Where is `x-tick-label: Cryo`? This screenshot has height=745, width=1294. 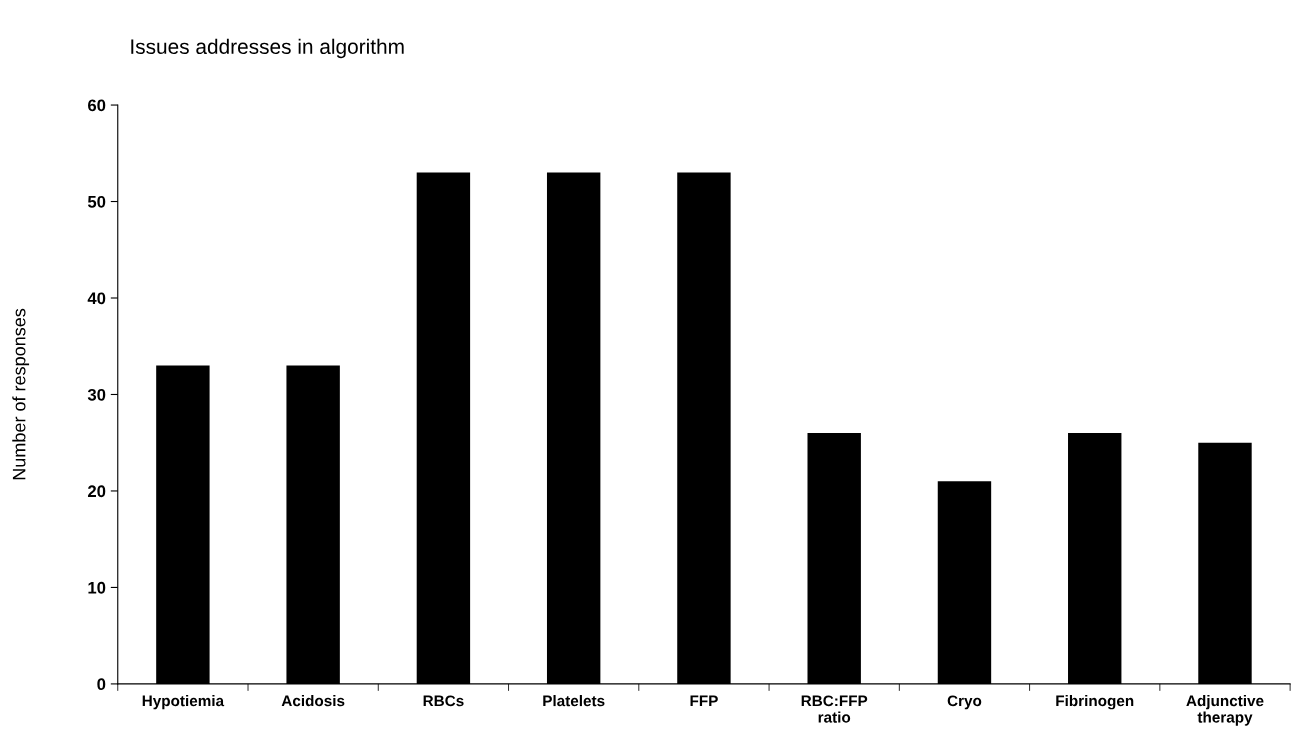 x-tick-label: Cryo is located at coordinates (964, 702).